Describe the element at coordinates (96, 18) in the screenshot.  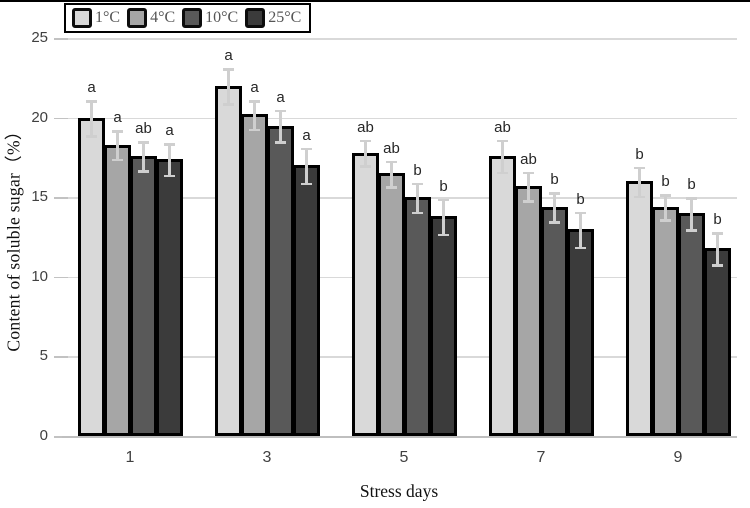
I see `legend-item: 1°C` at that location.